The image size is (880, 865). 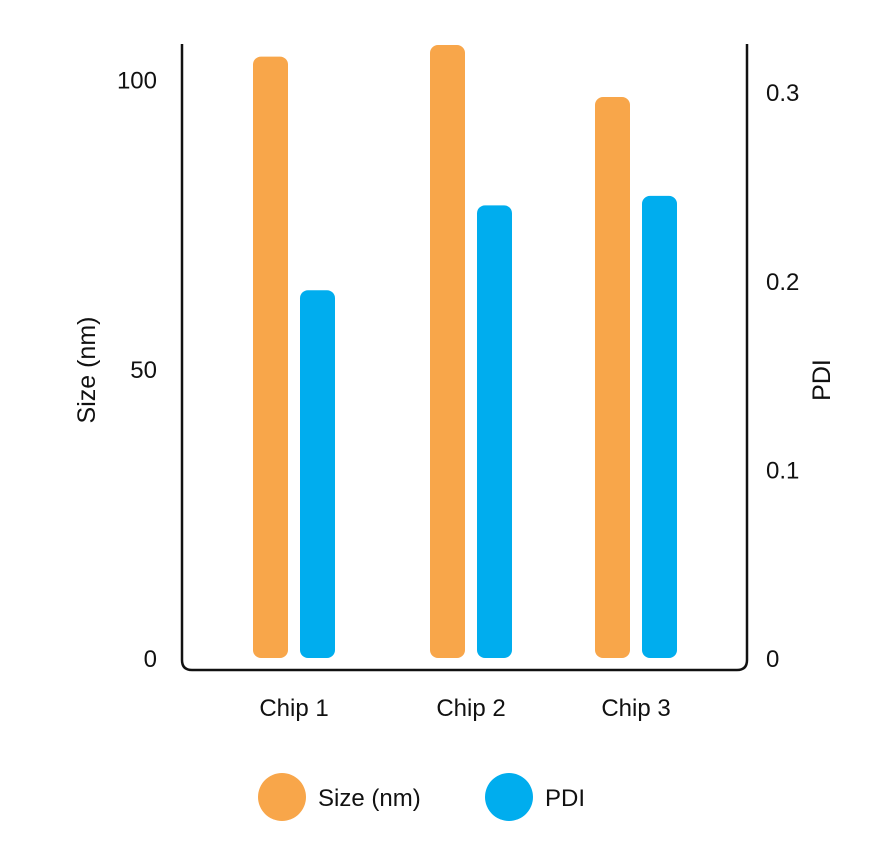 I want to click on x-tick-label: Chip 2, so click(x=470, y=708).